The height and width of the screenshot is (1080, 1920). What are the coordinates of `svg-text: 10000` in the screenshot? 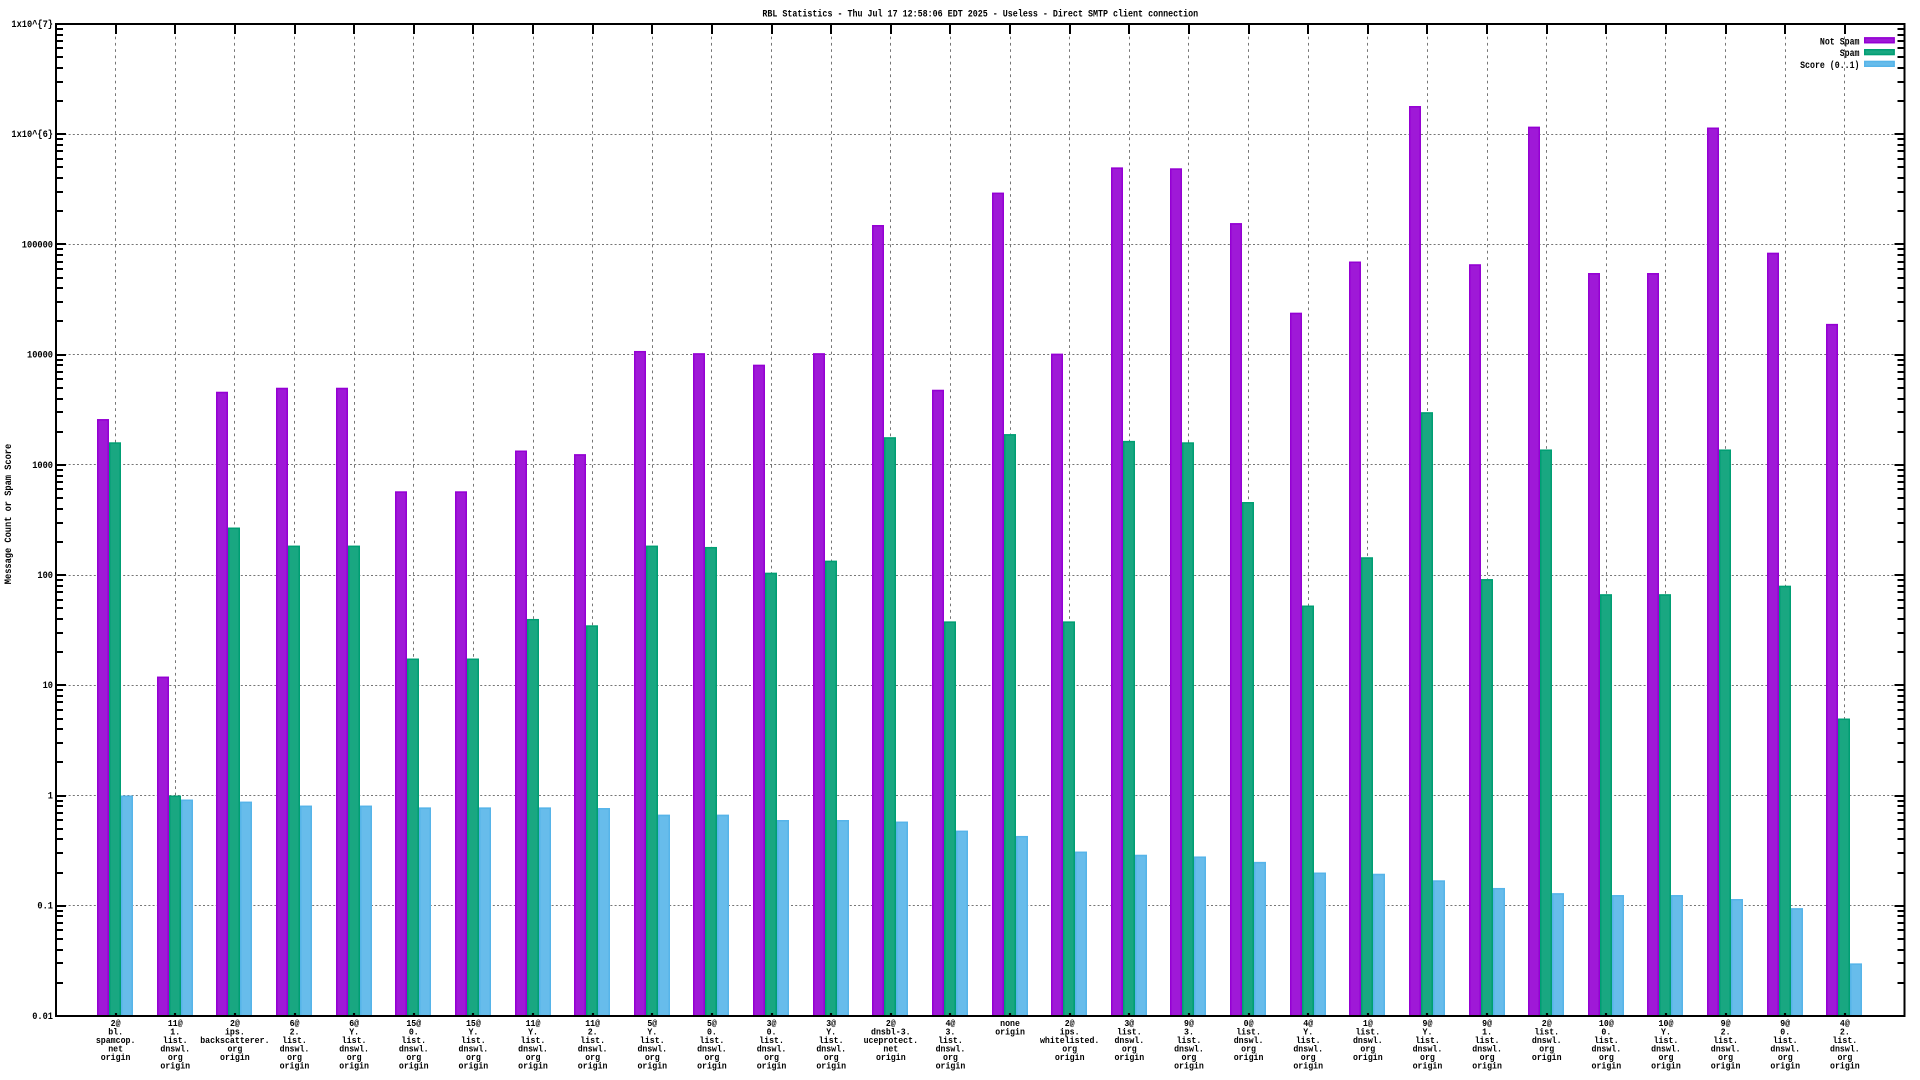 It's located at (40, 356).